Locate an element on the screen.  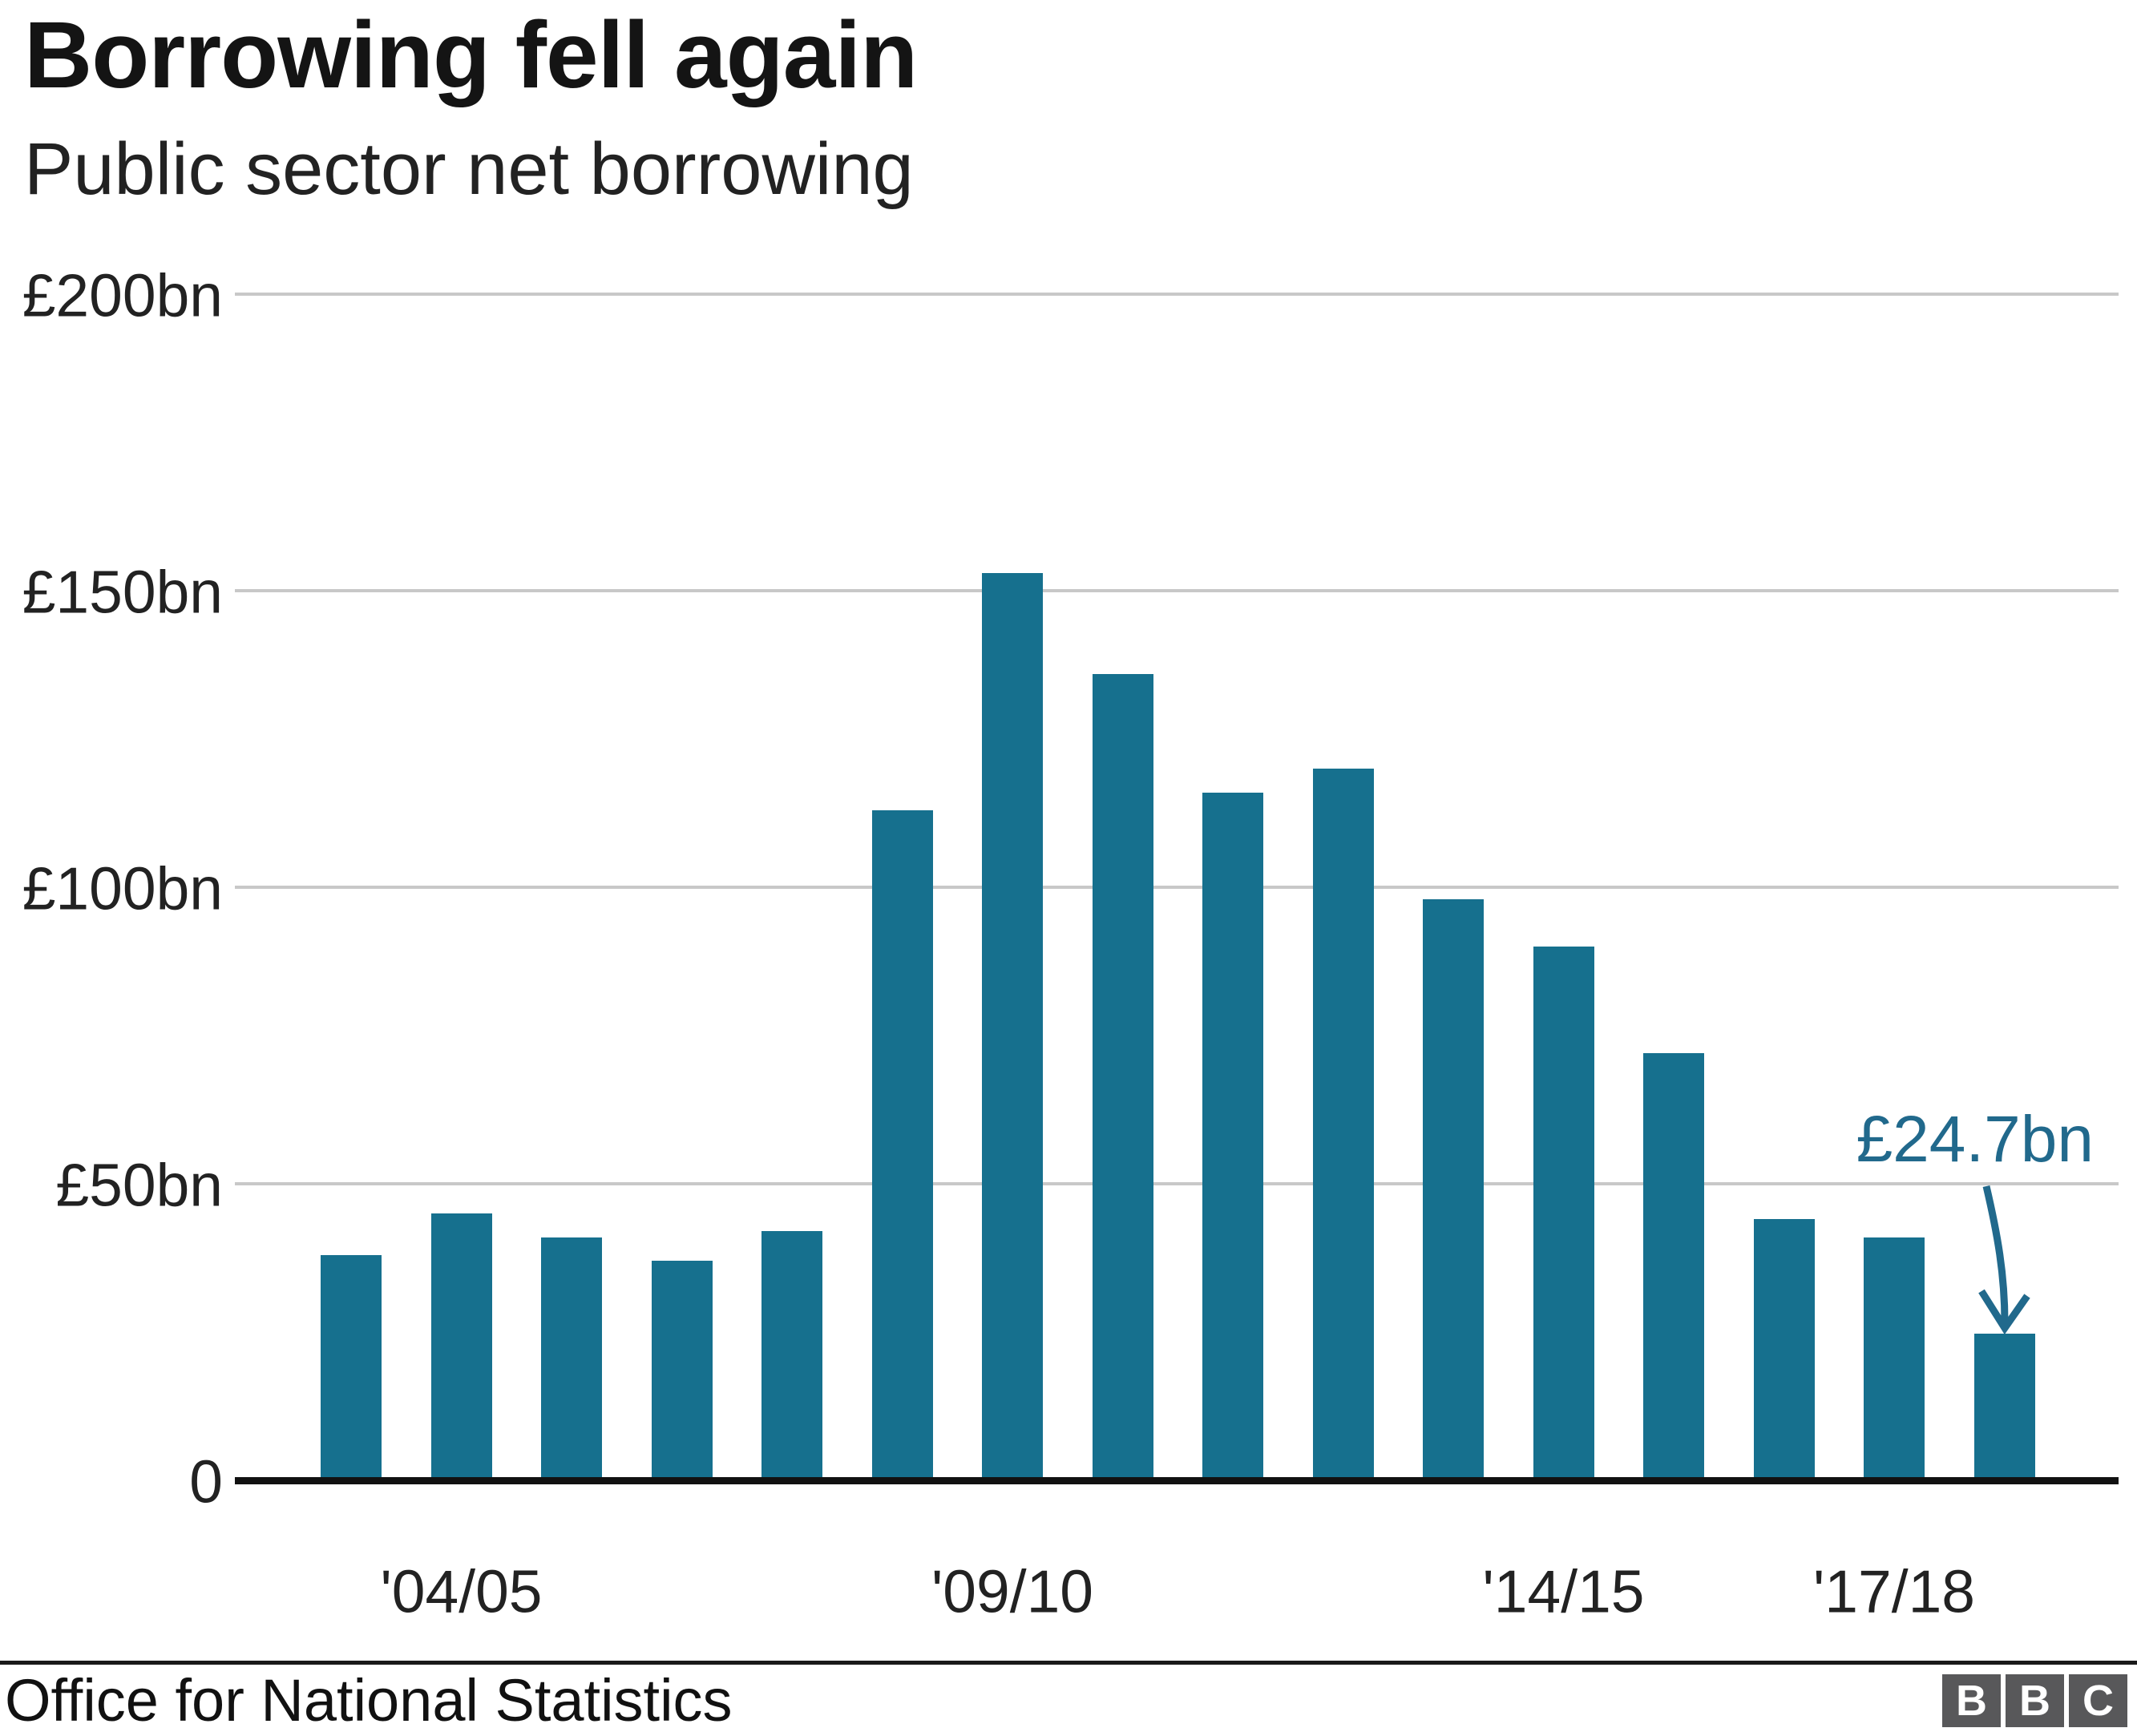
footer-divider is located at coordinates (1068, 1663).